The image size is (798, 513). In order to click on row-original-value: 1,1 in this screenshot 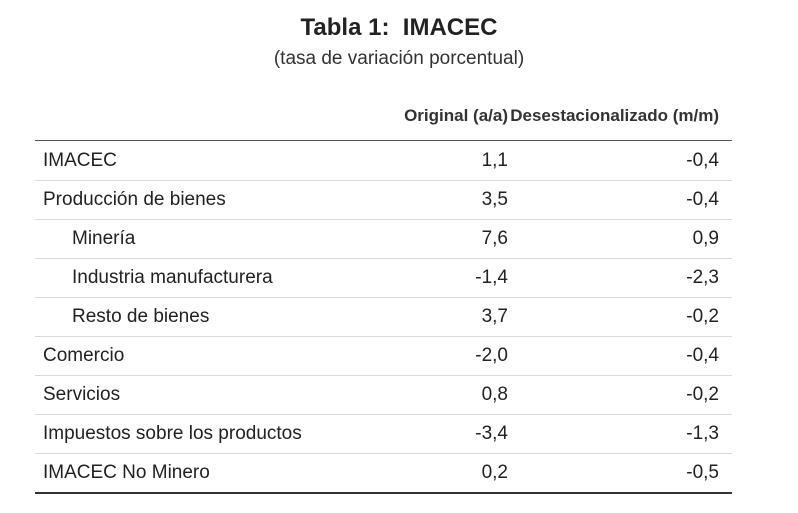, I will do `click(421, 160)`.